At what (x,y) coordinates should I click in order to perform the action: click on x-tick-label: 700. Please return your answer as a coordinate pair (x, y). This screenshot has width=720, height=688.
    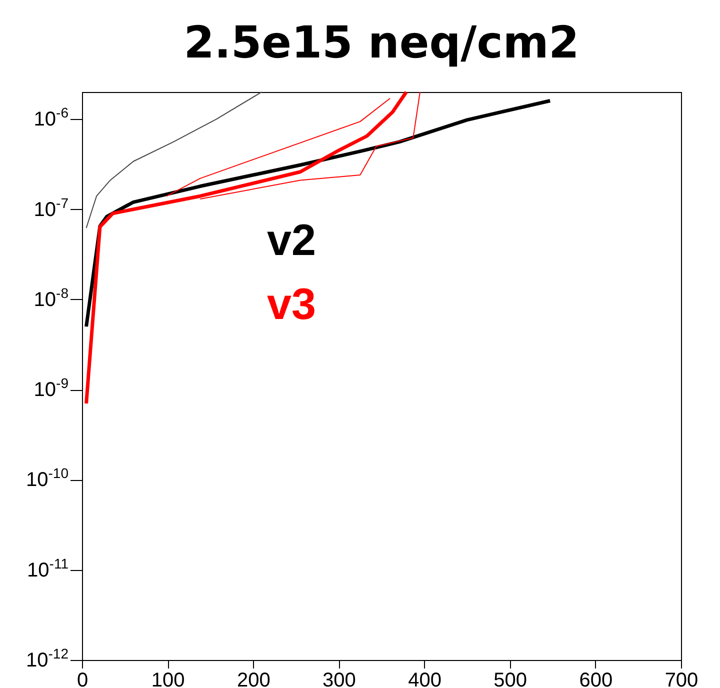
    Looking at the image, I should click on (681, 679).